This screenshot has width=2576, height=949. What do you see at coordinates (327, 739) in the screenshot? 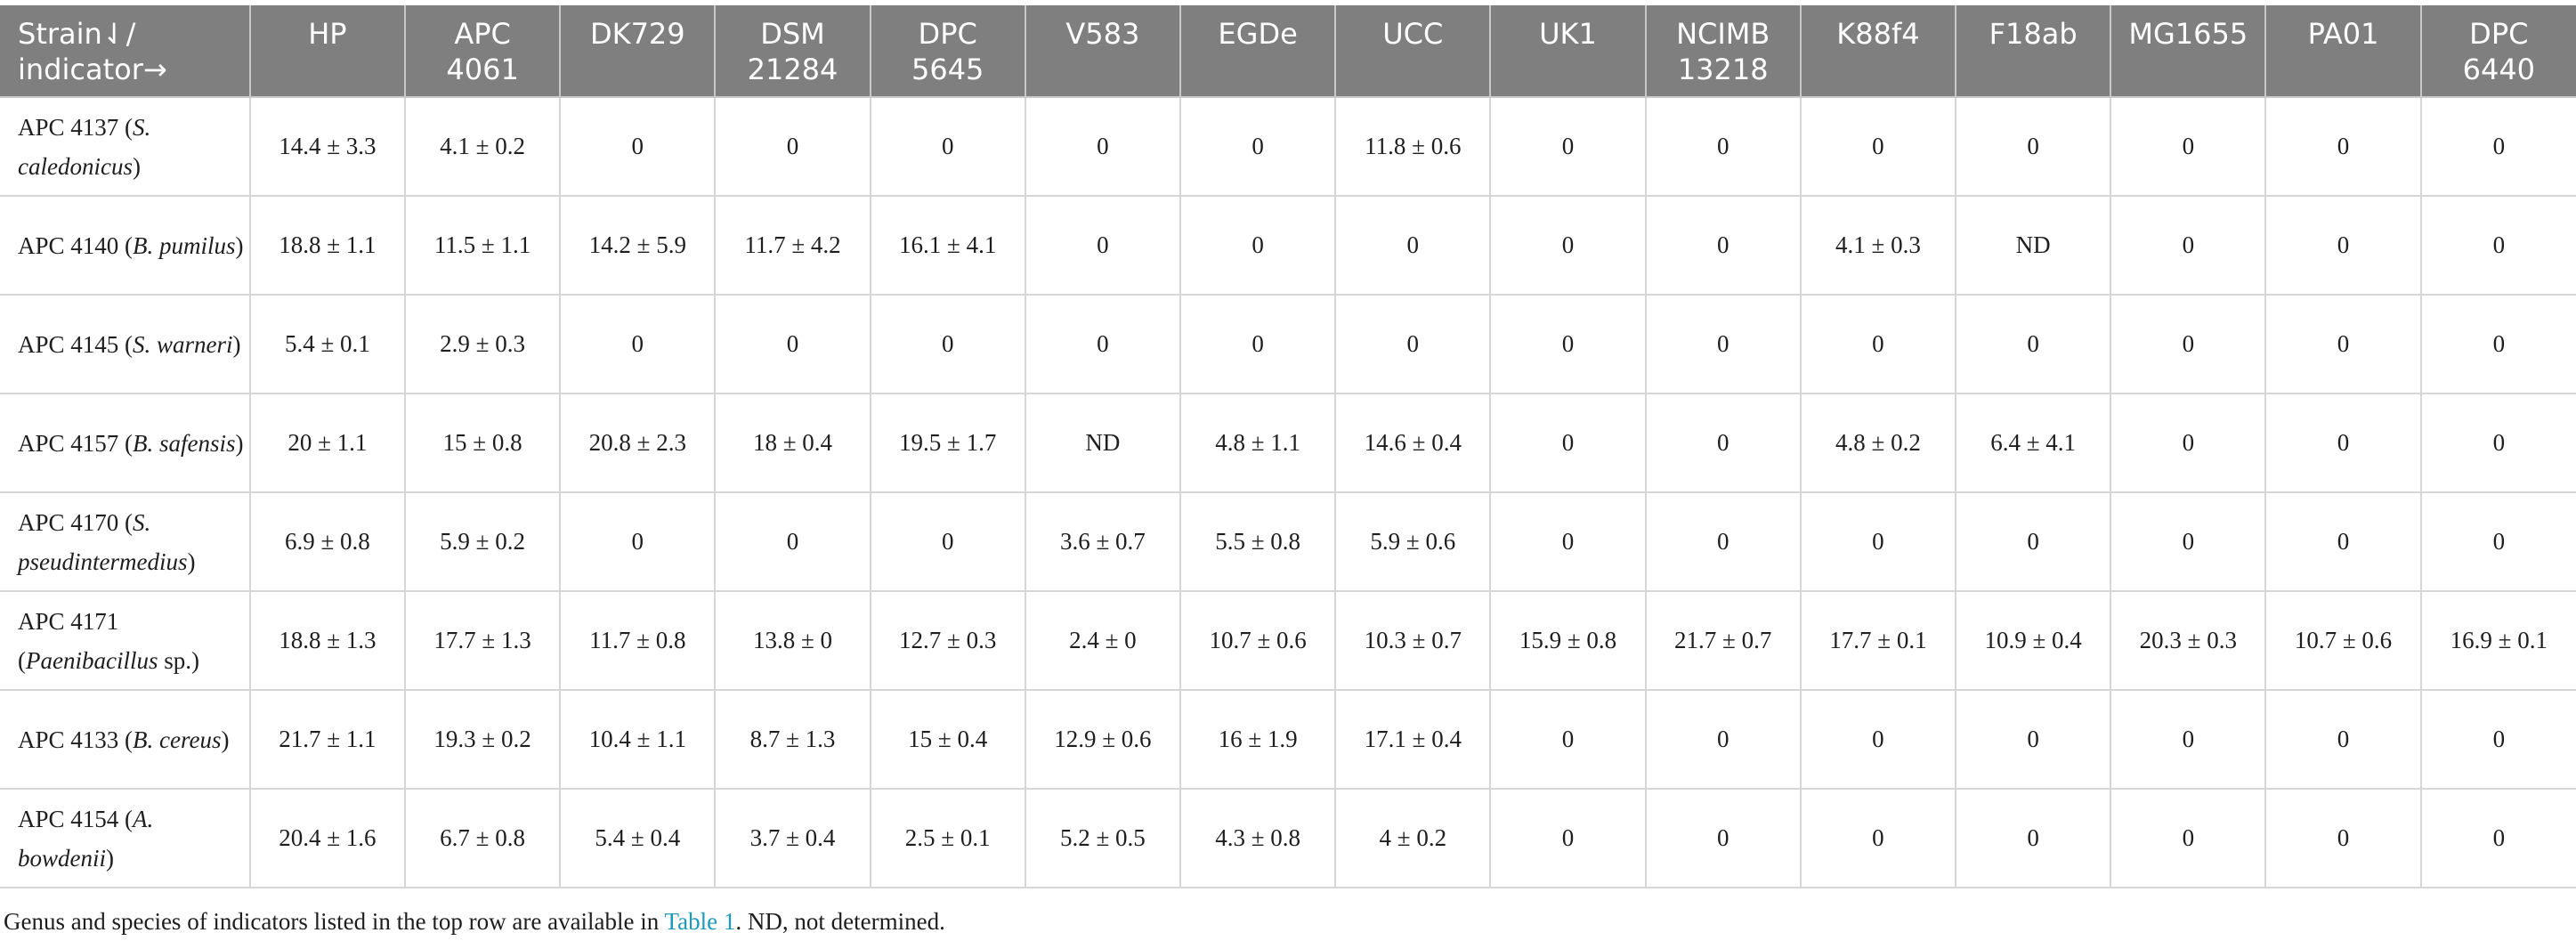
I see `value-cell: 21.7 ± 1.1` at bounding box center [327, 739].